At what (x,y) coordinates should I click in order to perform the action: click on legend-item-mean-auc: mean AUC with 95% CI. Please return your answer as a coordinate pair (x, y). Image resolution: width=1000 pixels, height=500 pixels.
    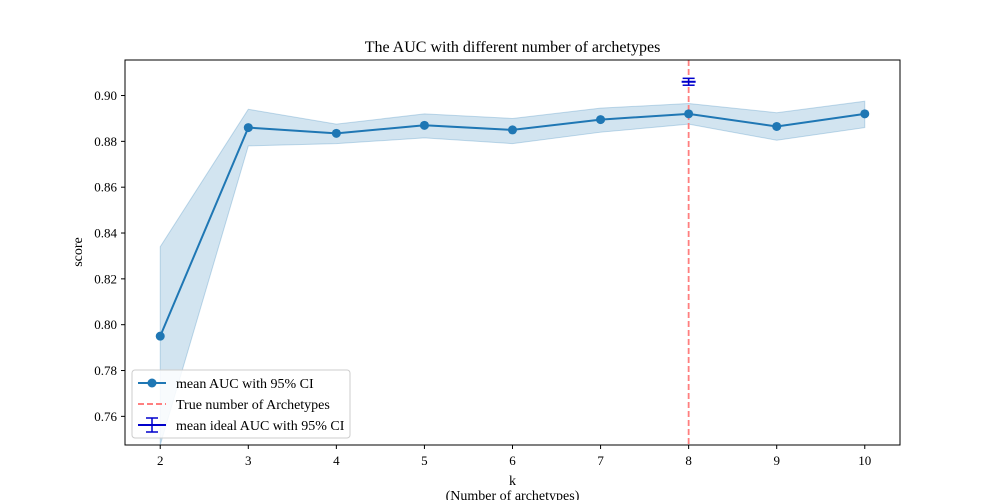
    Looking at the image, I should click on (226, 384).